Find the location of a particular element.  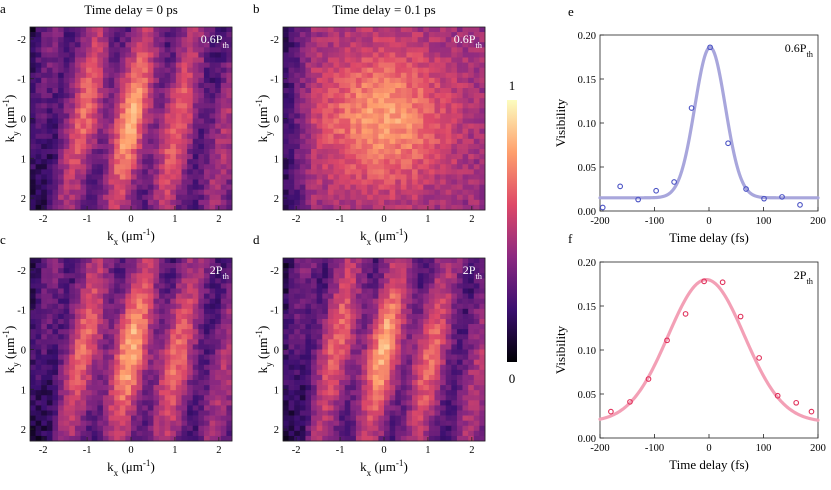

panel-title: Time delay = 0 ps is located at coordinates (131, 9).